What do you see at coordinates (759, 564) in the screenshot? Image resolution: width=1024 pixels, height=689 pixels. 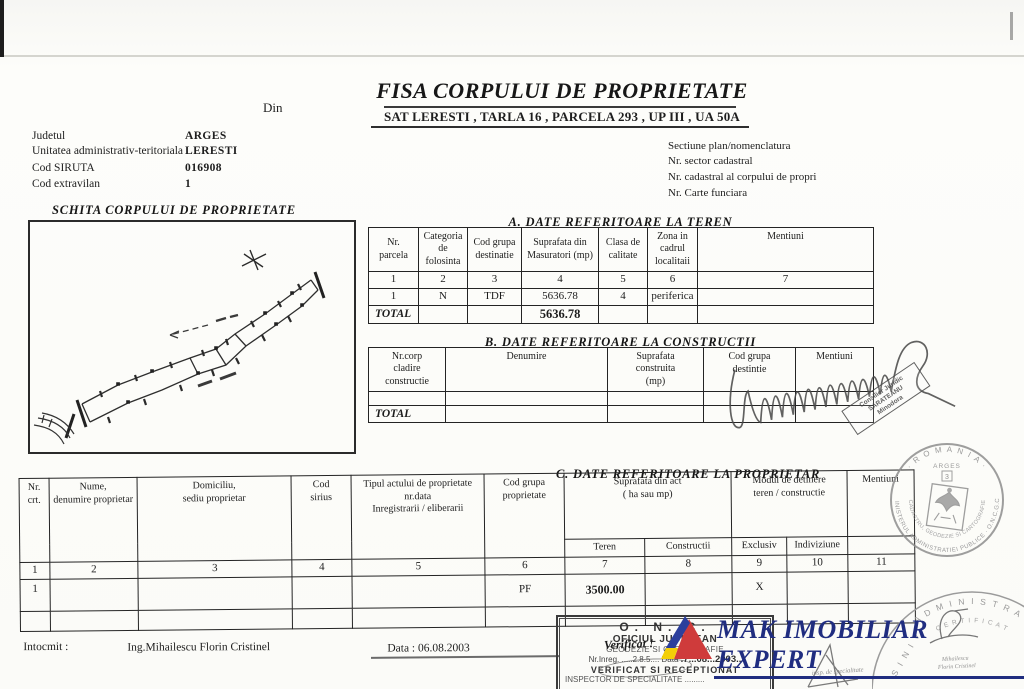 I see `col-number: 9` at bounding box center [759, 564].